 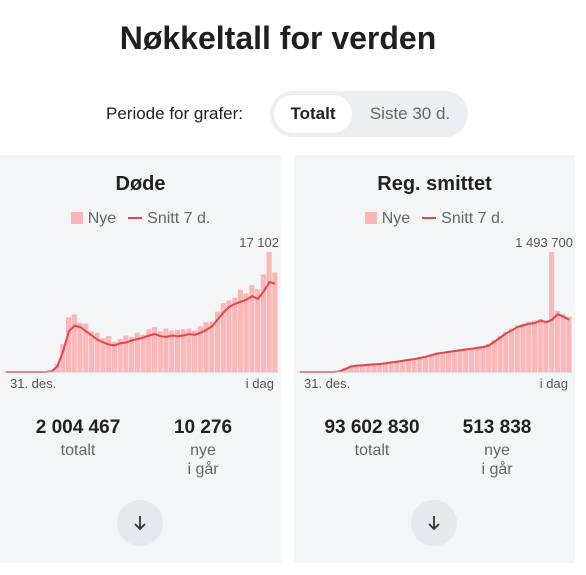 I want to click on card-title: Reg. smittet, so click(x=434, y=184).